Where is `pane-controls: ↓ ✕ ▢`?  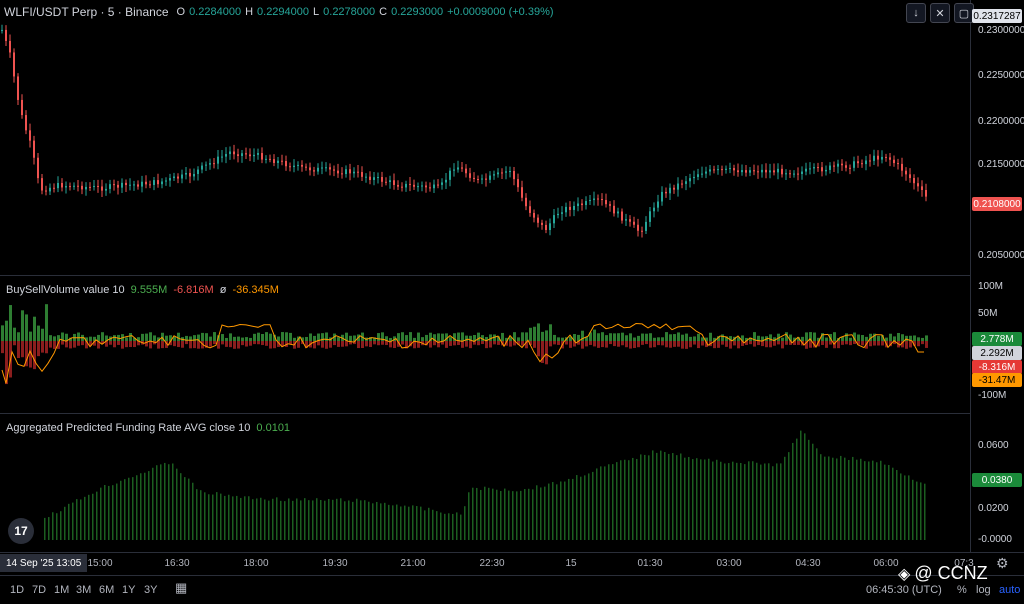
pane-controls: ↓ ✕ ▢ is located at coordinates (940, 13).